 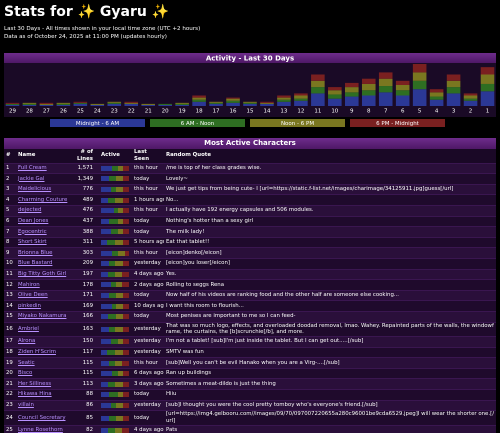 I want to click on last-seen: 10 days ago, so click(x=148, y=306).